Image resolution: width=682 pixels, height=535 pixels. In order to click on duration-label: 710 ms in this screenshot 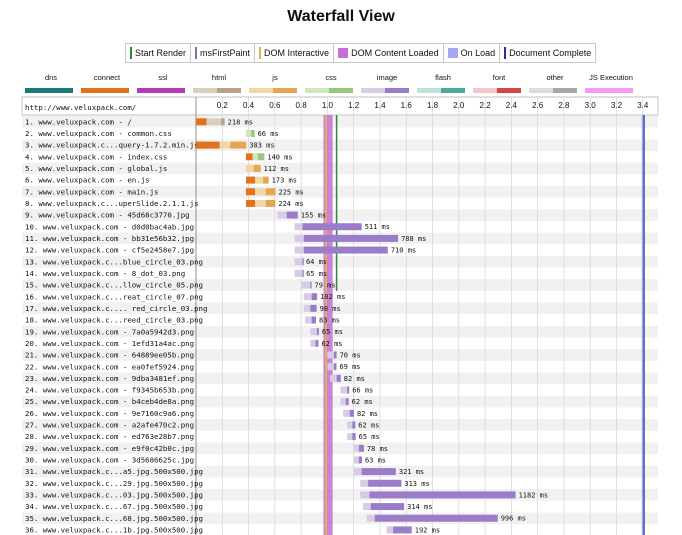, I will do `click(403, 251)`.